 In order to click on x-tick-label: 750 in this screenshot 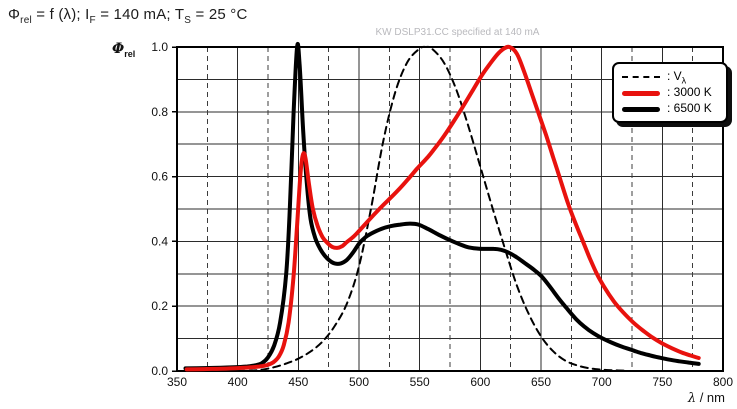, I will do `click(662, 382)`.